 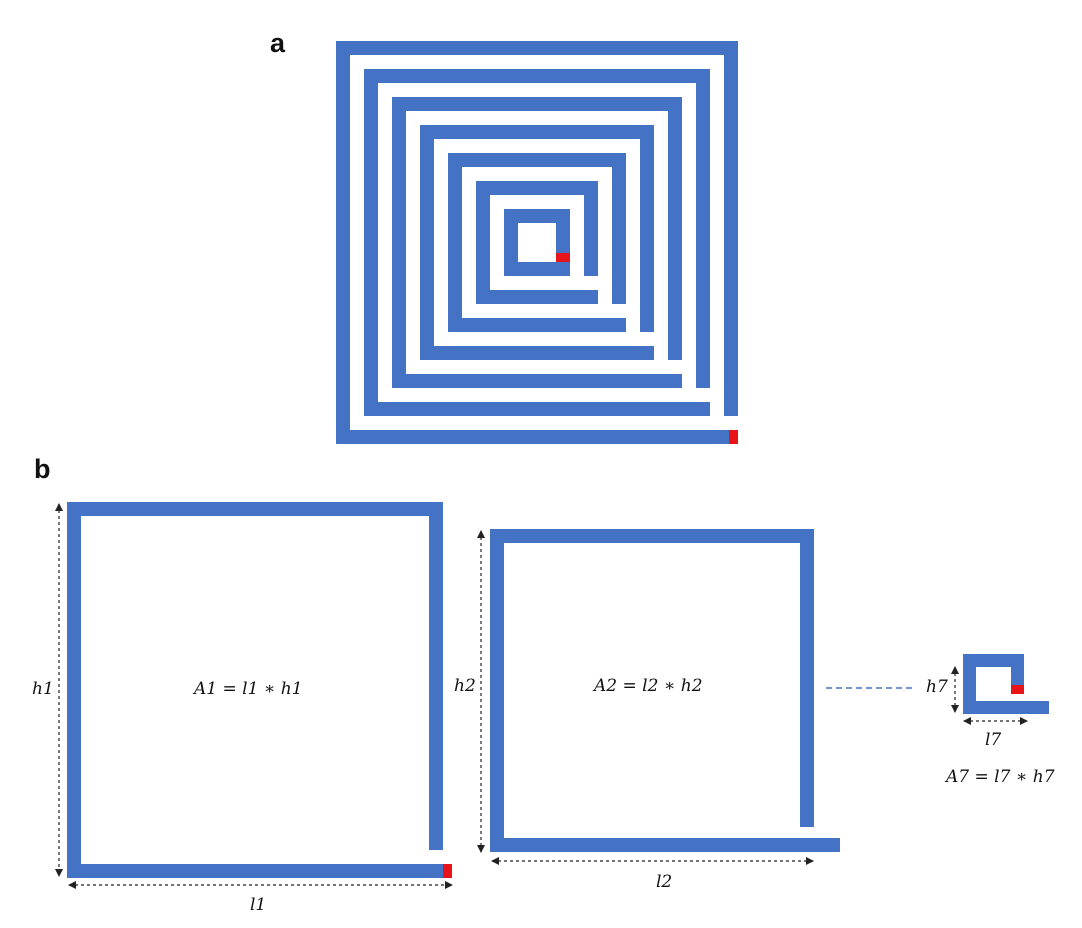 I want to click on turn-2-loop, so click(x=665, y=690).